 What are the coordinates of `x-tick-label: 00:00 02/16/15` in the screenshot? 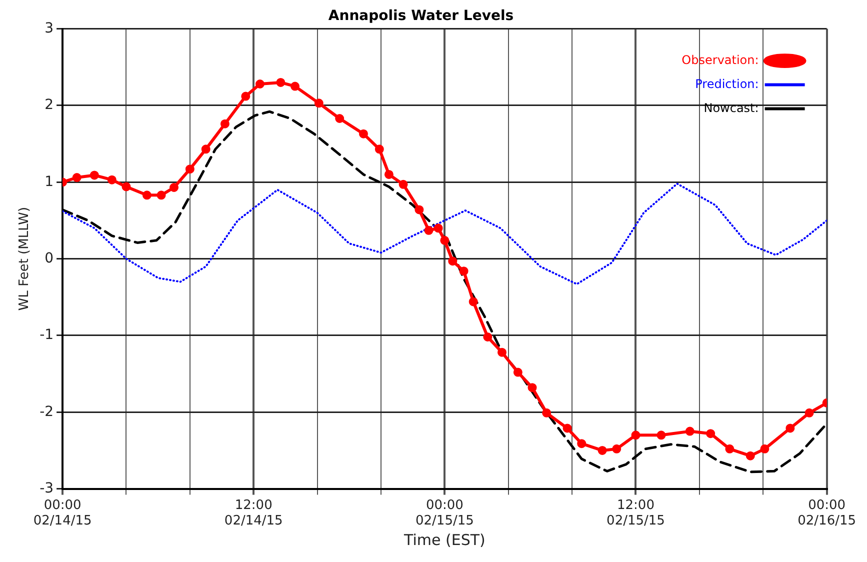 It's located at (827, 513).